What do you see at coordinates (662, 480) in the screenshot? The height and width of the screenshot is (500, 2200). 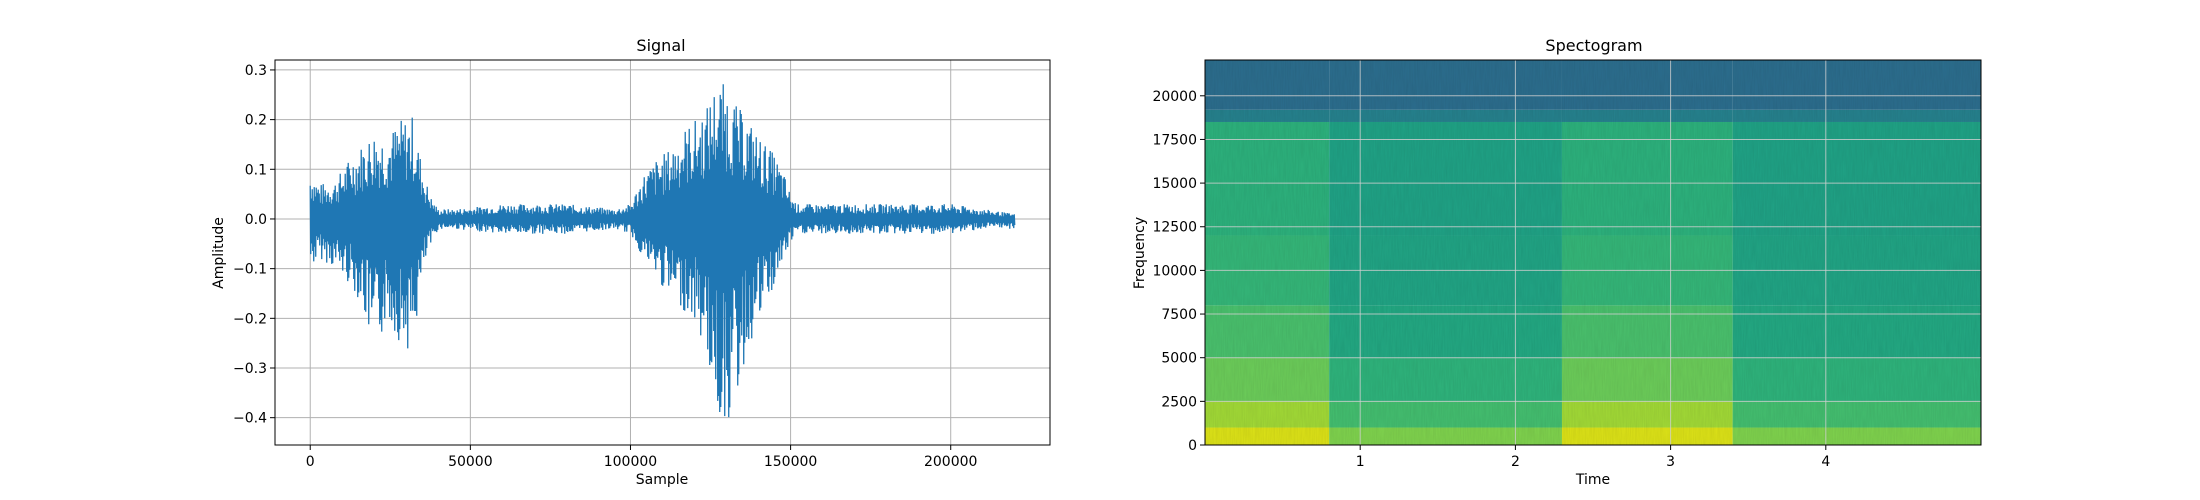 I see `signal-xlabel: Sample` at bounding box center [662, 480].